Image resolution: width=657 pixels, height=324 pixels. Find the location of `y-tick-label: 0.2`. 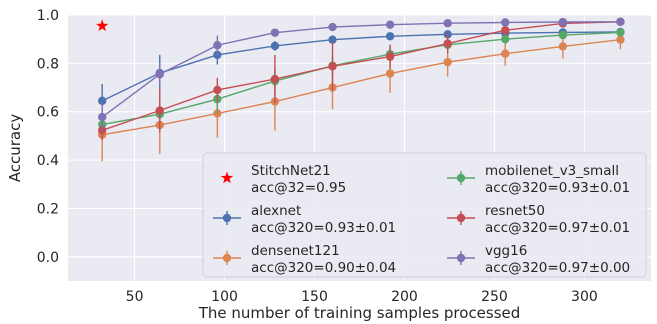

y-tick-label: 0.2 is located at coordinates (48, 209).